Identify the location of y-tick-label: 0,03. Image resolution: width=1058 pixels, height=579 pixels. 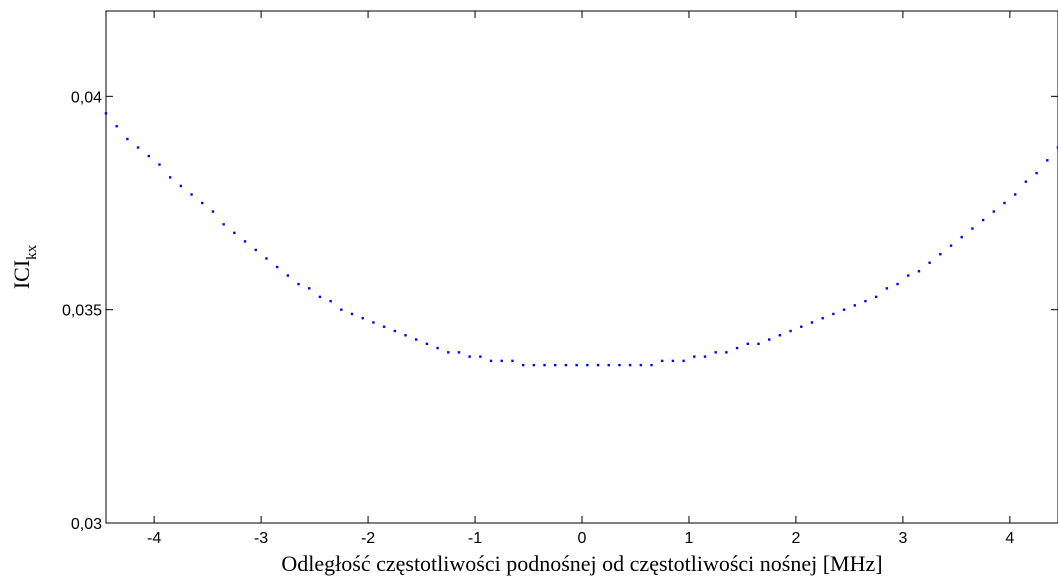
(86, 524).